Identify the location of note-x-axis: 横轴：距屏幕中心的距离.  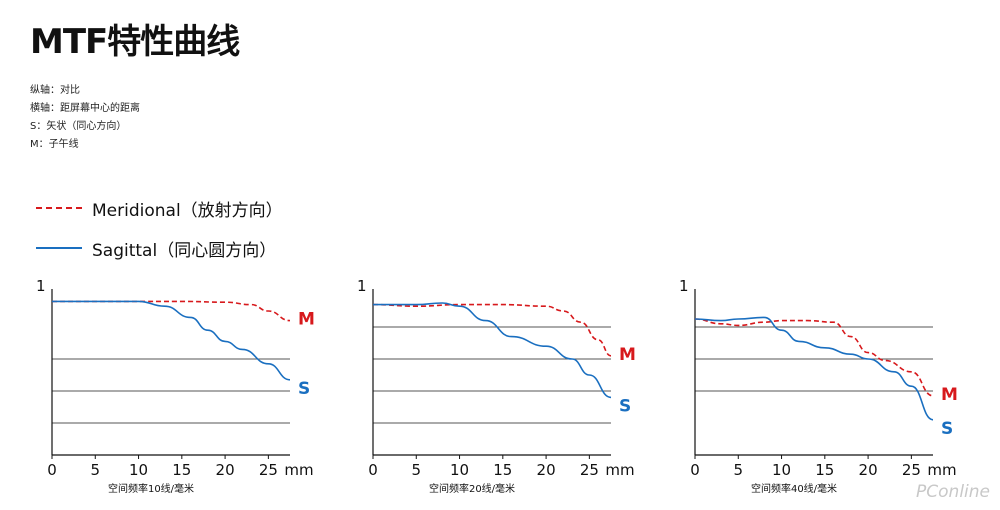
(85, 108).